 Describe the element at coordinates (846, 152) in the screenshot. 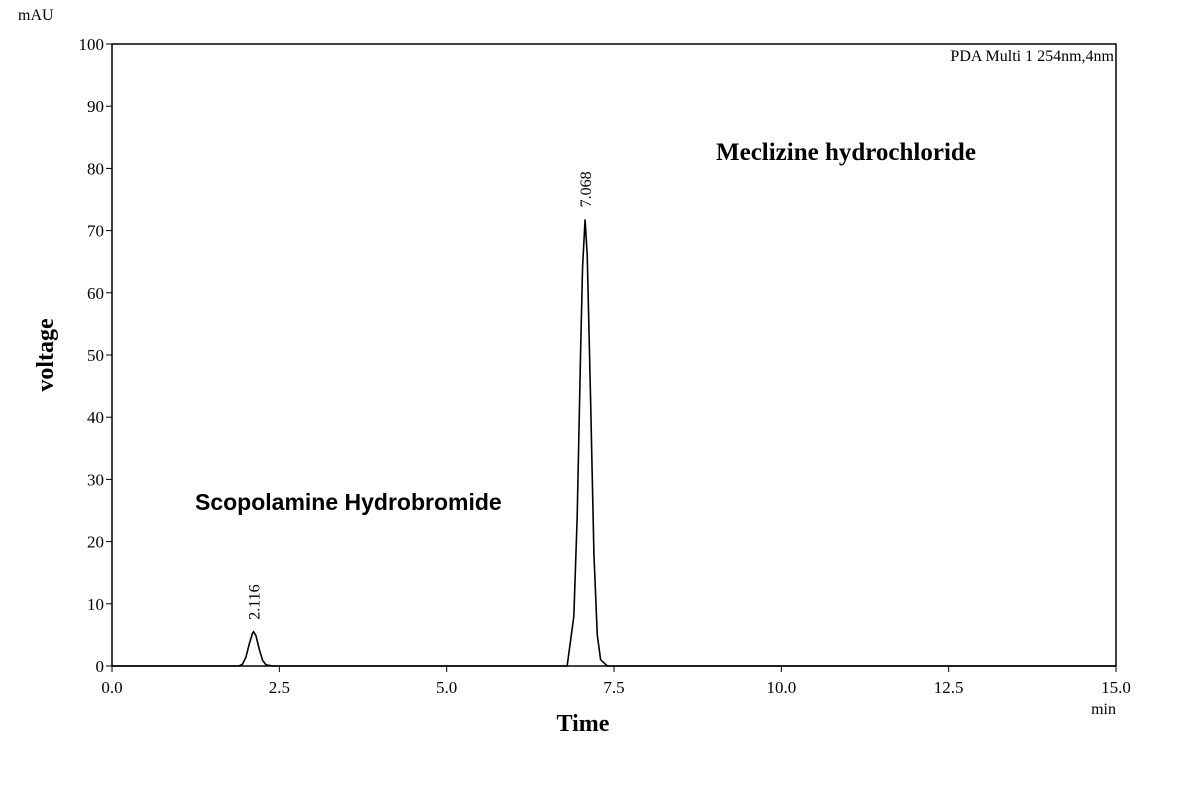

I see `annotation: Meclizine hydrochloride` at that location.